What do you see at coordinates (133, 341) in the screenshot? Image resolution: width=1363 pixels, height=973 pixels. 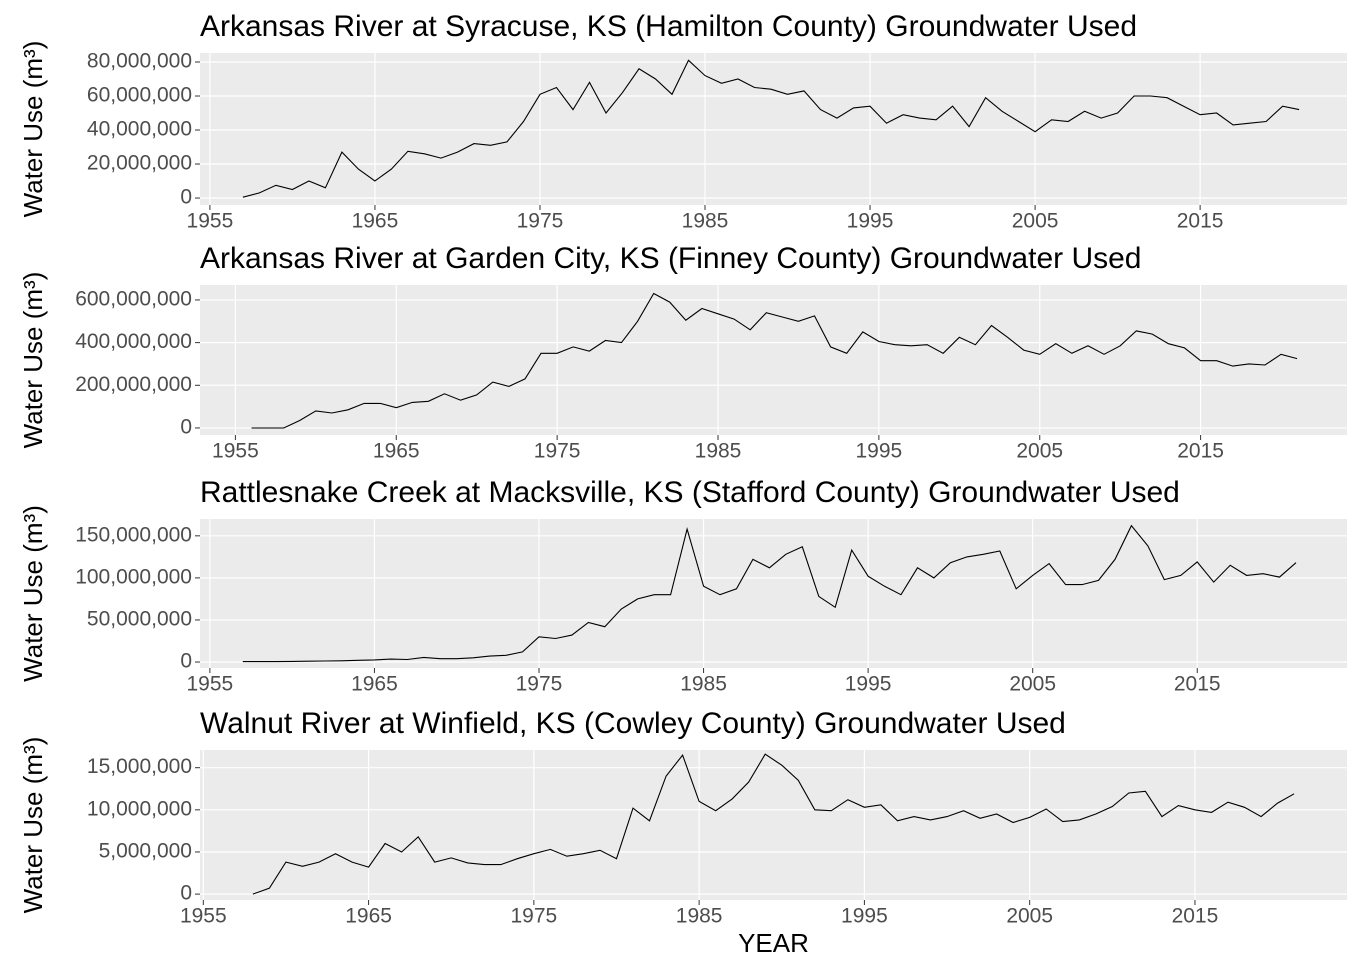 I see `y-tick-label: 400,000,000` at bounding box center [133, 341].